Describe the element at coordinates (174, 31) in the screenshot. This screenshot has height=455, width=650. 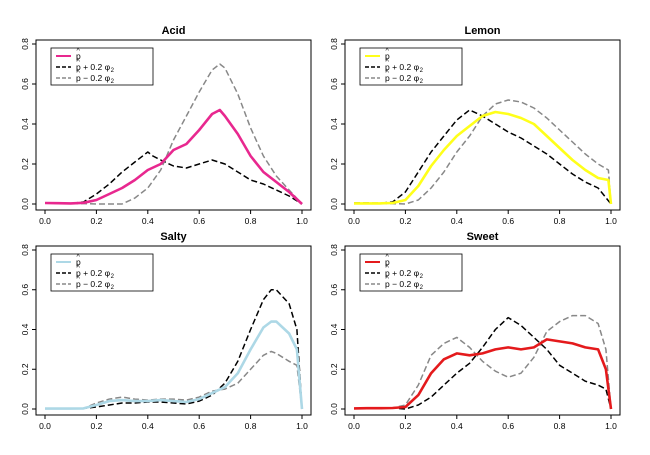
I see `chart-title: Acid` at that location.